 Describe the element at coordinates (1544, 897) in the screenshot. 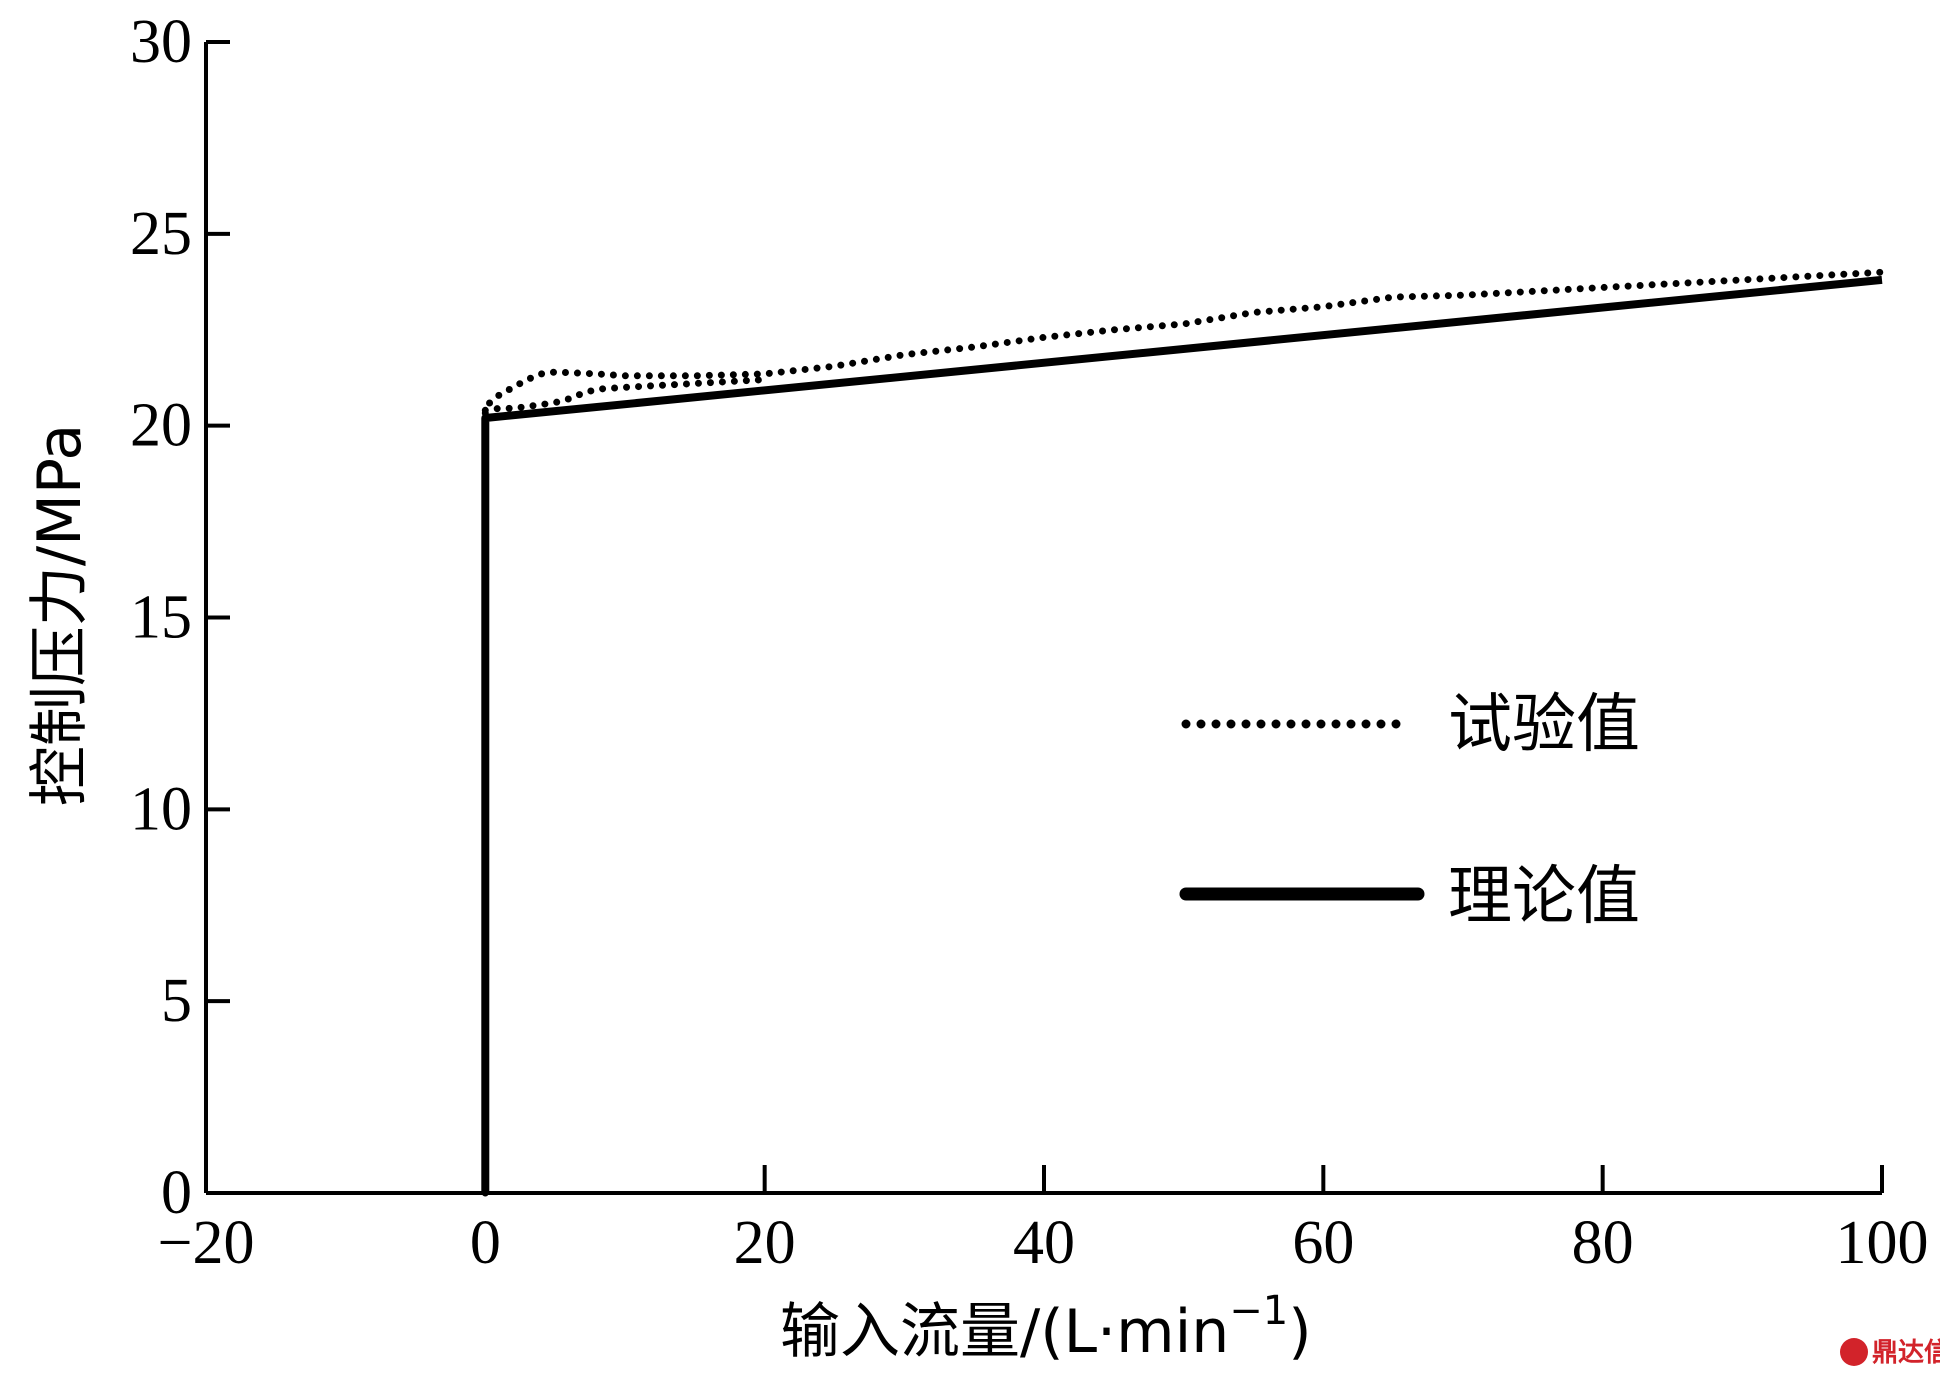

I see `legend-label-theoretical: 理论值` at that location.